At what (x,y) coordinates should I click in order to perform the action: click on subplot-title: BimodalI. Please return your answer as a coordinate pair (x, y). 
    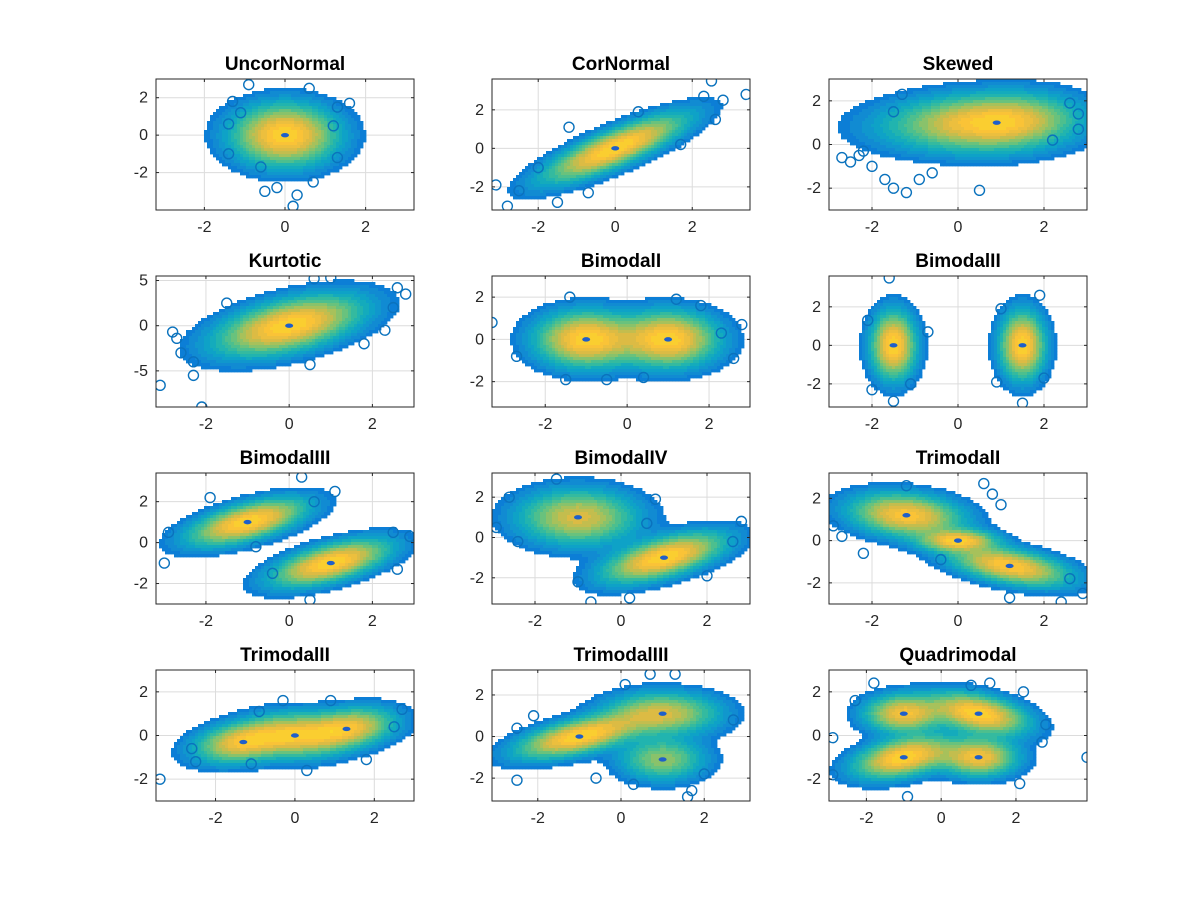
    Looking at the image, I should click on (621, 261).